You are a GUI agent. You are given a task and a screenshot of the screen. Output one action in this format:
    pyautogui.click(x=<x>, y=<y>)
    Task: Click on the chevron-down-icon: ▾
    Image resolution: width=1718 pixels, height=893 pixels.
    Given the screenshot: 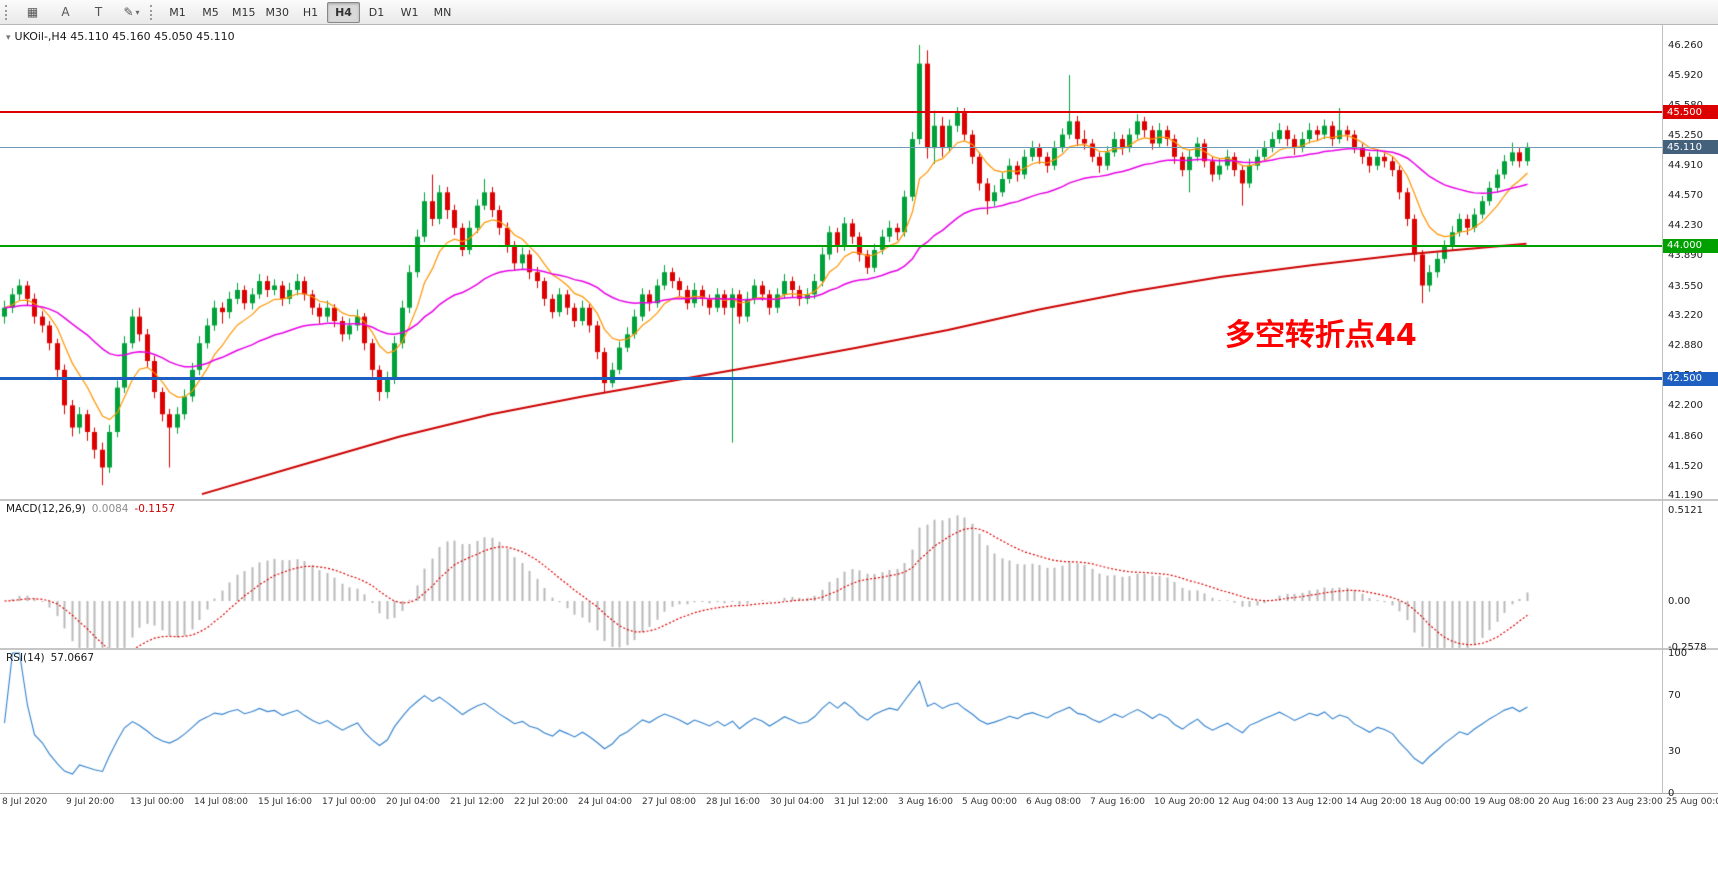 What is the action you would take?
    pyautogui.click(x=137, y=12)
    